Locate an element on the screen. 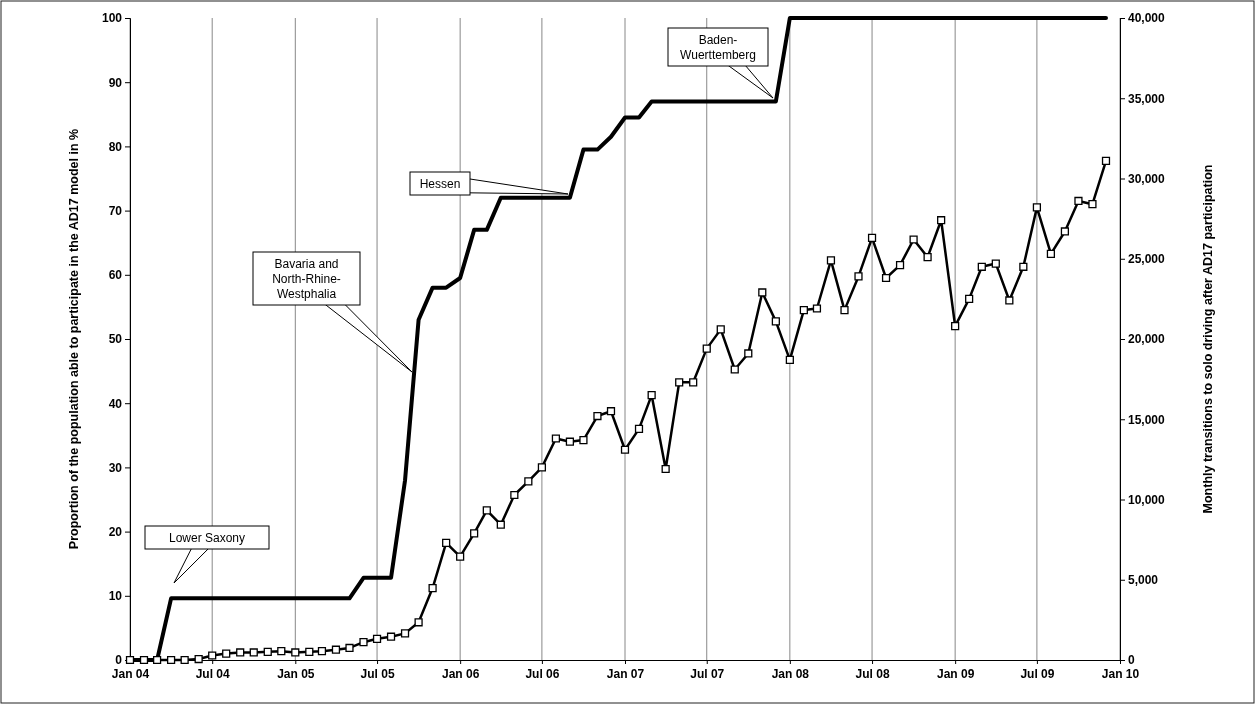 The width and height of the screenshot is (1255, 704). y-tick-label: 80 is located at coordinates (115, 146).